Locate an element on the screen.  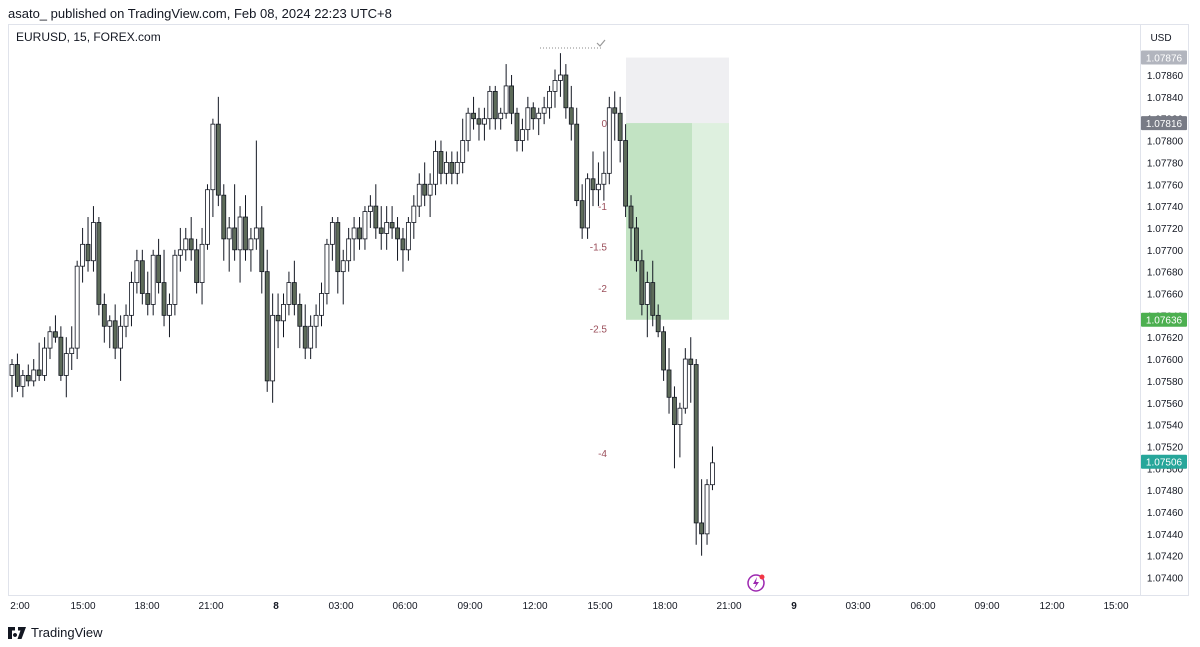
price-tick-label: 1.07540 is located at coordinates (1165, 426).